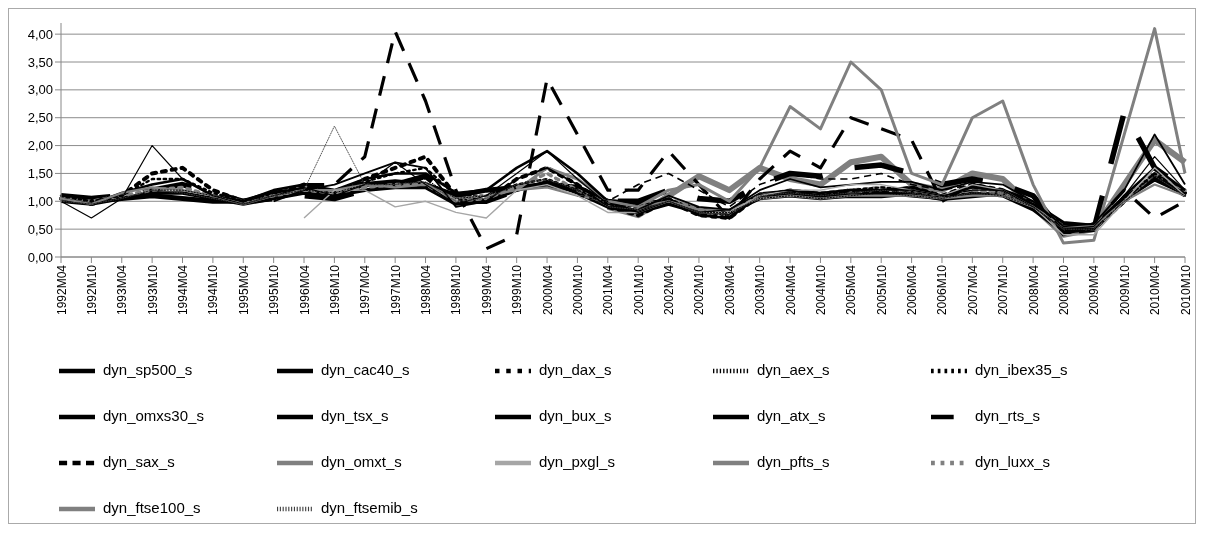  What do you see at coordinates (365, 370) in the screenshot?
I see `legend-label: dyn_cac40_s` at bounding box center [365, 370].